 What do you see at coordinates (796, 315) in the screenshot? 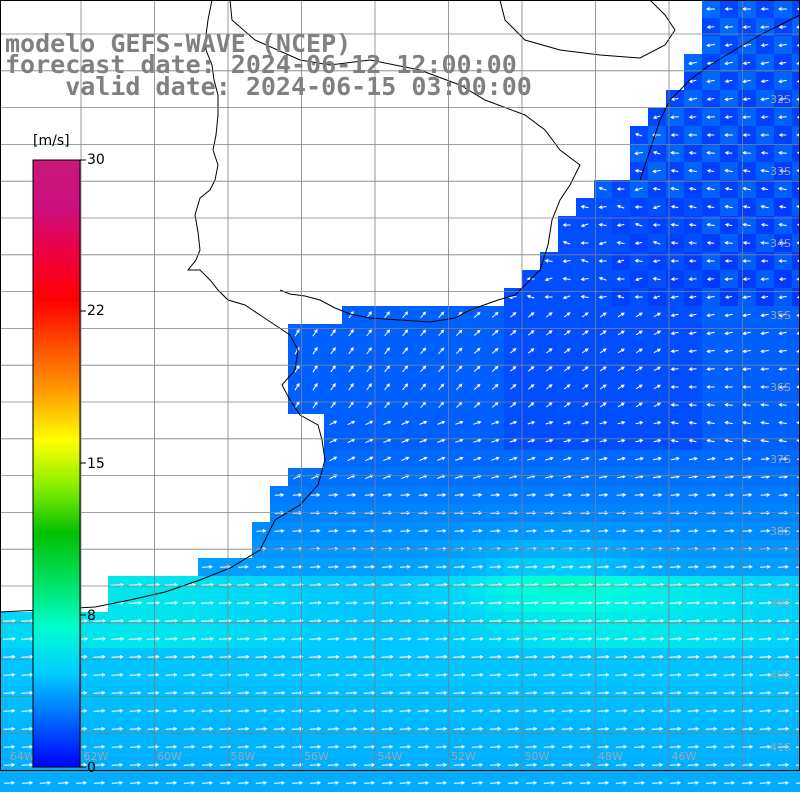
I see `wind-cell` at bounding box center [796, 315].